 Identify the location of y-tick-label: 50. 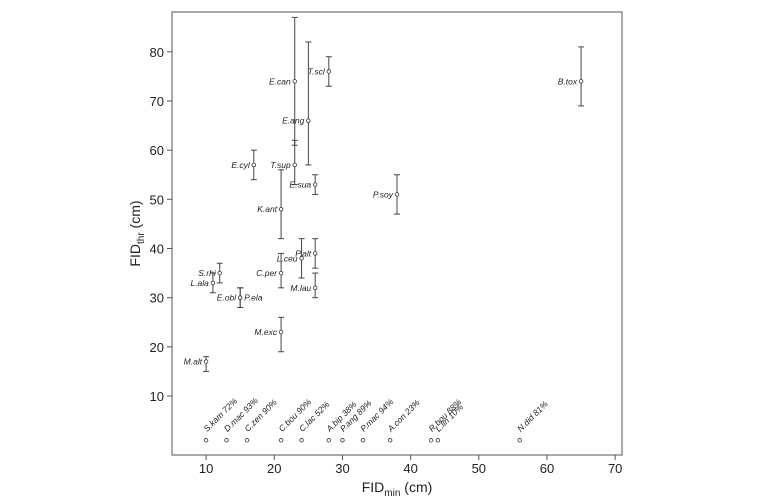
(157, 199).